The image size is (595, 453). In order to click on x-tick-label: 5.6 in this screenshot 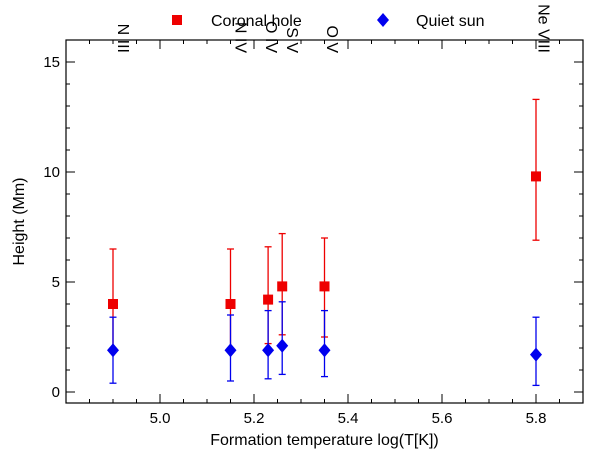, I will do `click(442, 418)`.